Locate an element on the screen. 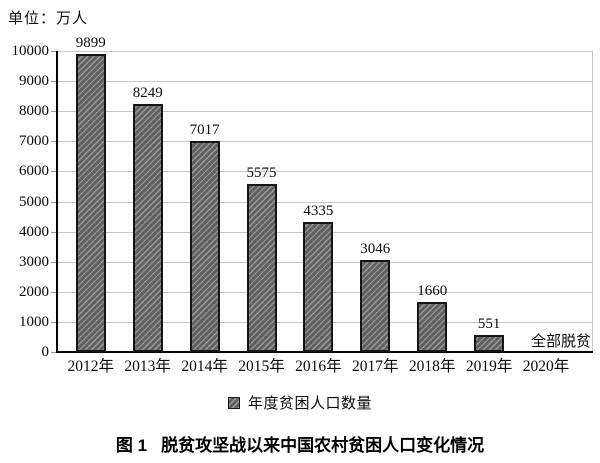  y-axis-label-3000: 3000 is located at coordinates (34, 261).